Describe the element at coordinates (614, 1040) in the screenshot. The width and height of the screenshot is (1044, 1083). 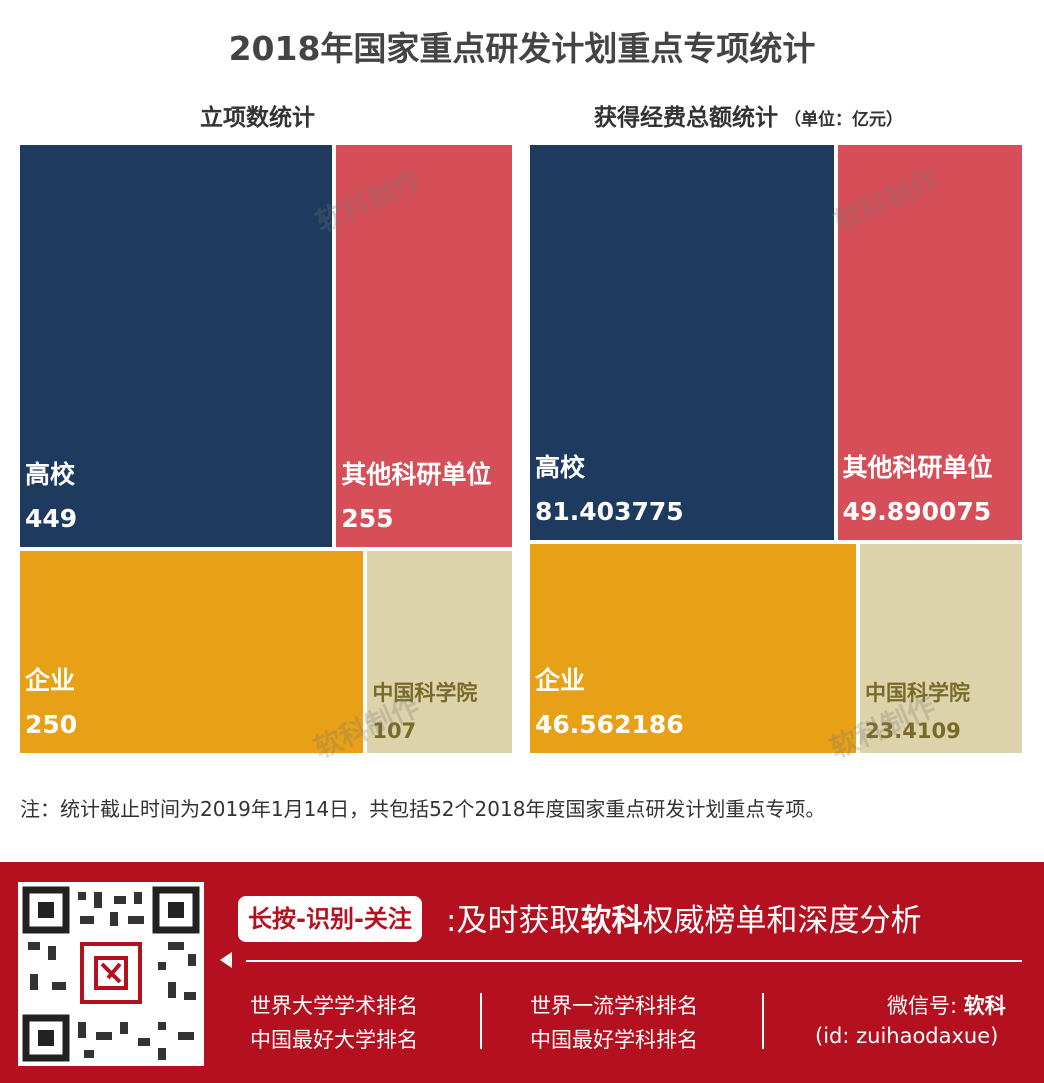
I see `link-china-subject-ranking: 中国最好学科排名` at that location.